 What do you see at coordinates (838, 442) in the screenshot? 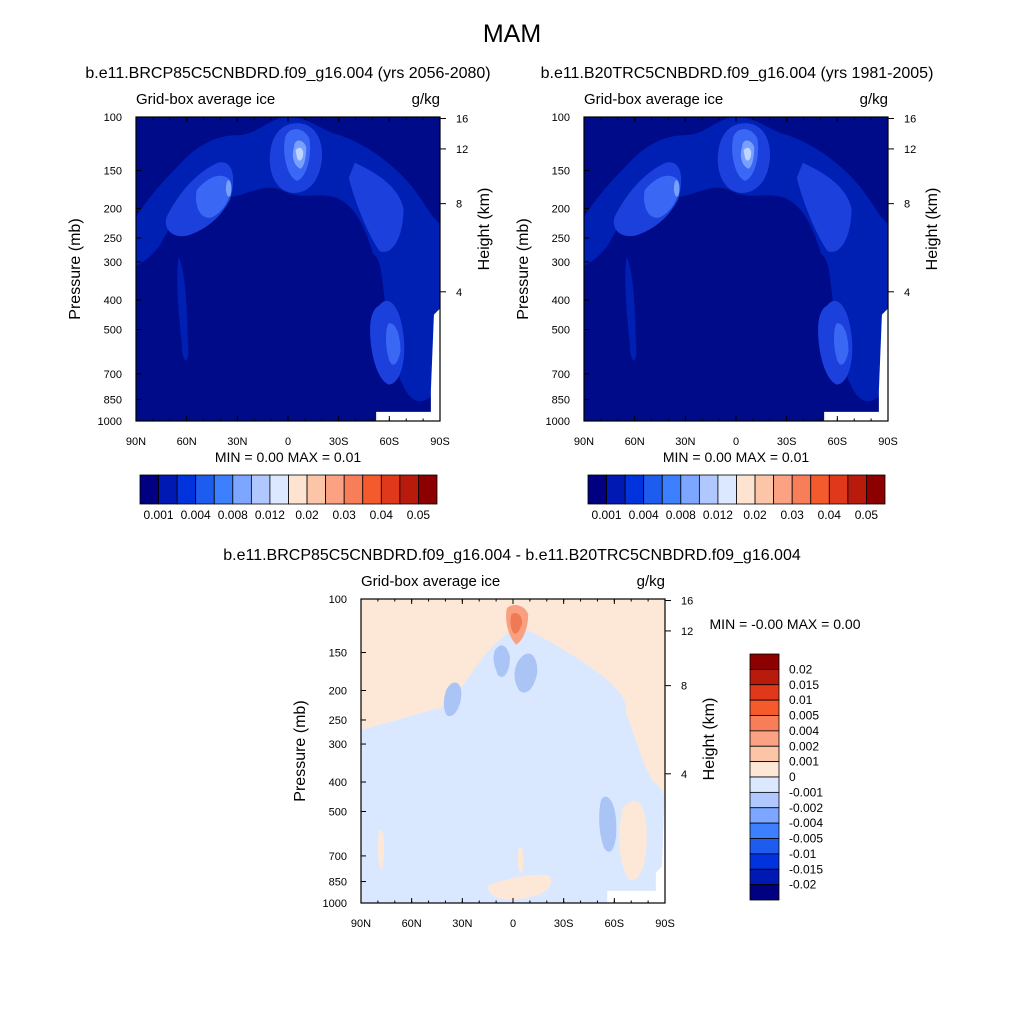
I see `x-tick-label: 60S` at bounding box center [838, 442].